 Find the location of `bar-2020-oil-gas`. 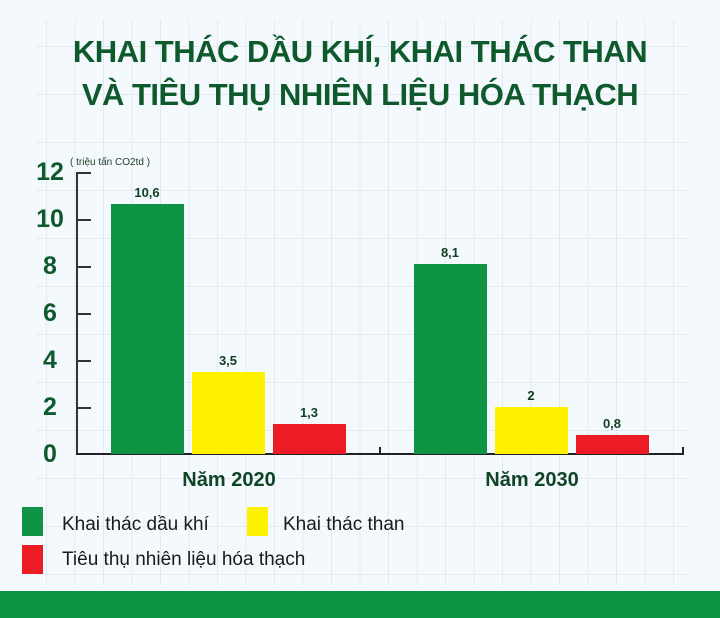

bar-2020-oil-gas is located at coordinates (147, 329).